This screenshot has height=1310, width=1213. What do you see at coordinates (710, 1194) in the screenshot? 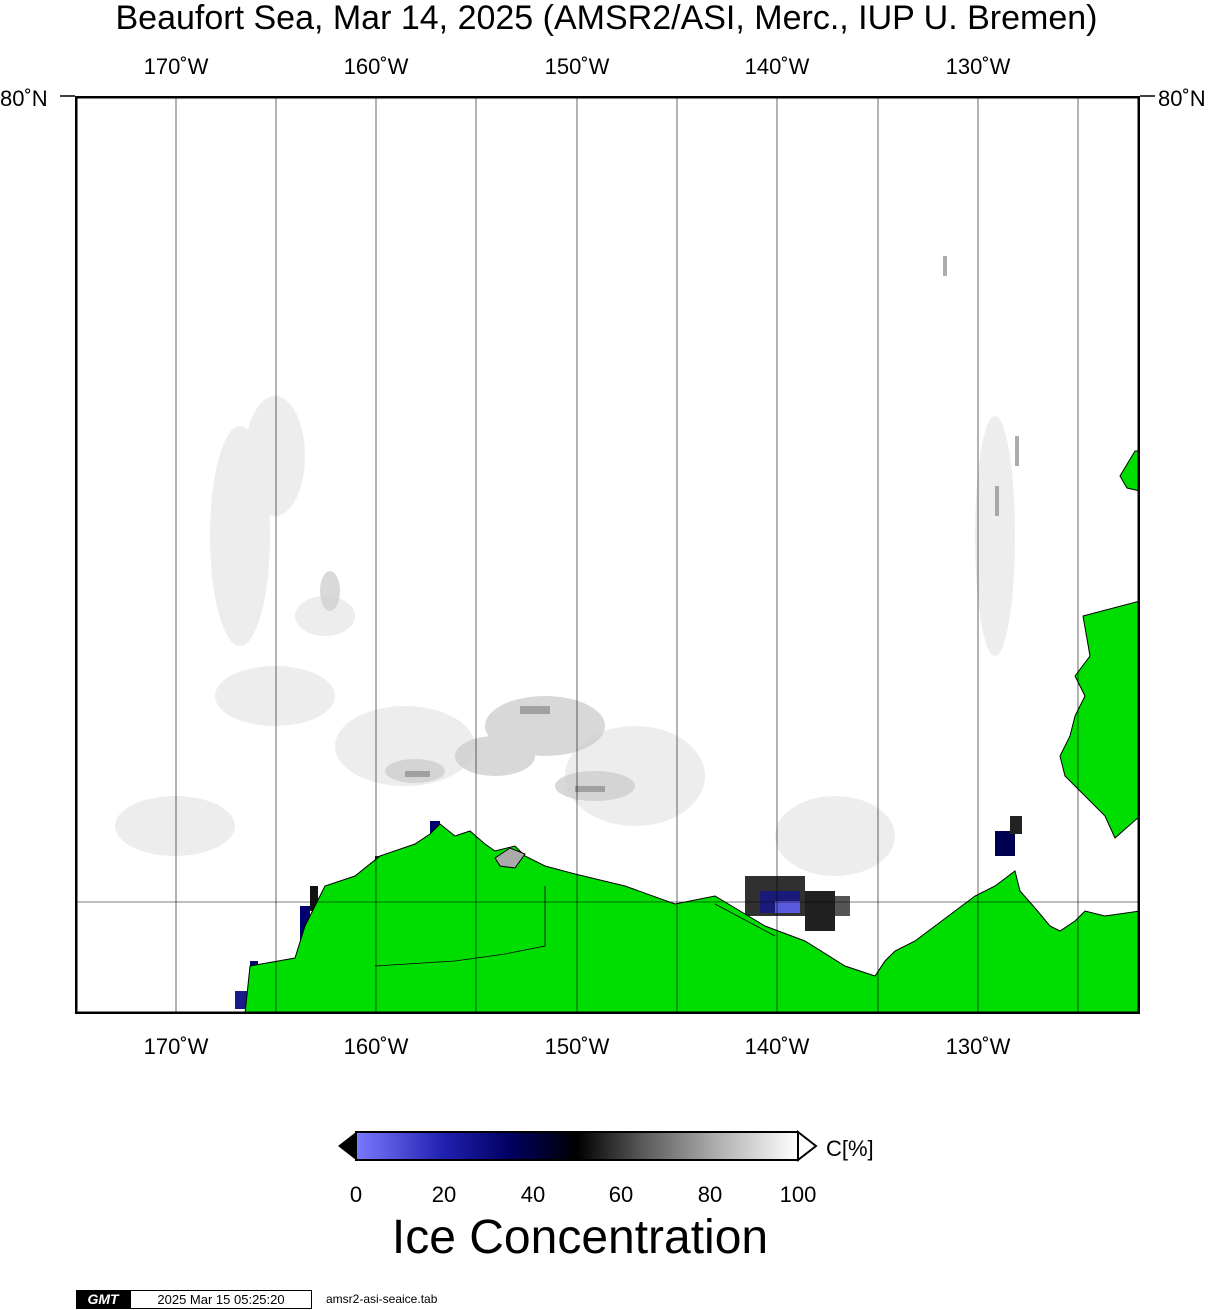
I see `colorbar-tick-80: 80` at bounding box center [710, 1194].